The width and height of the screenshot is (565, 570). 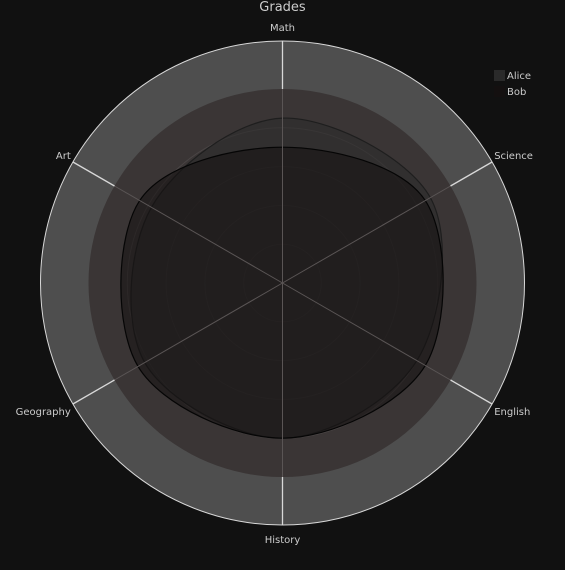 What do you see at coordinates (198, 331) in the screenshot?
I see `spoke-inner-geography` at bounding box center [198, 331].